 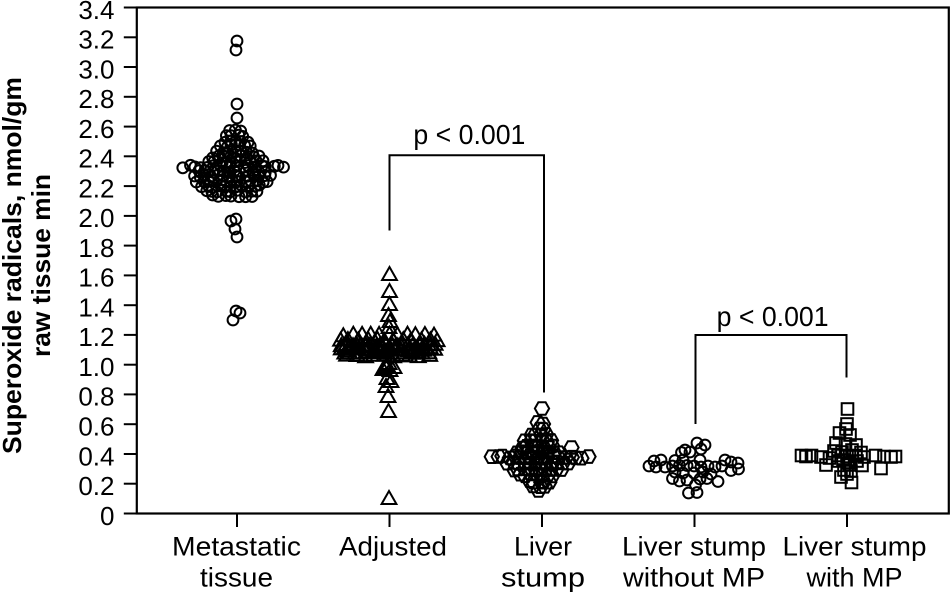 What do you see at coordinates (96, 308) in the screenshot?
I see `svg-text: 1.4` at bounding box center [96, 308].